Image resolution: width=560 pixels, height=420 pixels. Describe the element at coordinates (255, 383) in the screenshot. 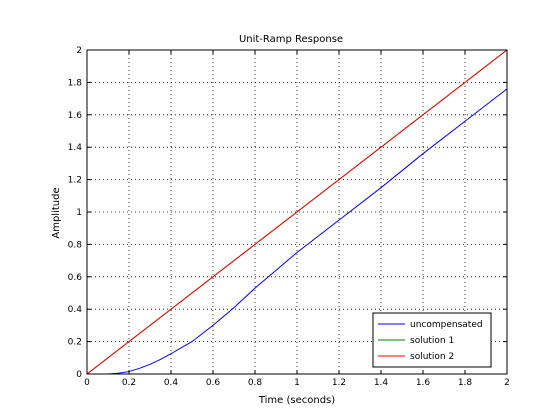

I see `x-tick-label: 0.8` at that location.